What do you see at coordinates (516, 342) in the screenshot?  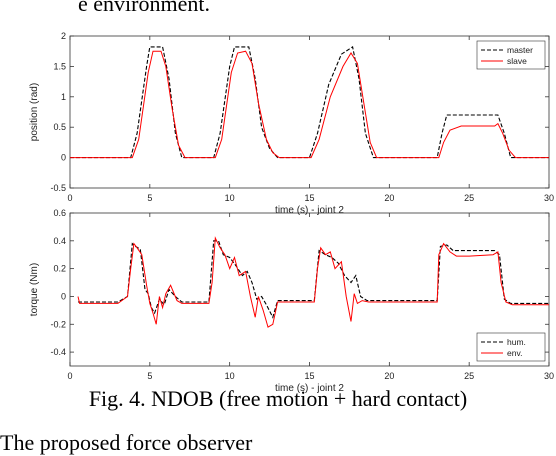 I see `legend-label: hum.` at bounding box center [516, 342].